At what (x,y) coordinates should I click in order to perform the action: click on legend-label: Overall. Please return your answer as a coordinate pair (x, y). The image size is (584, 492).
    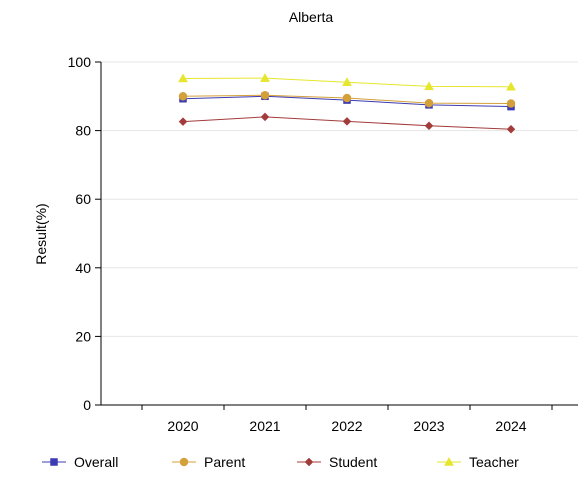
    Looking at the image, I should click on (96, 462).